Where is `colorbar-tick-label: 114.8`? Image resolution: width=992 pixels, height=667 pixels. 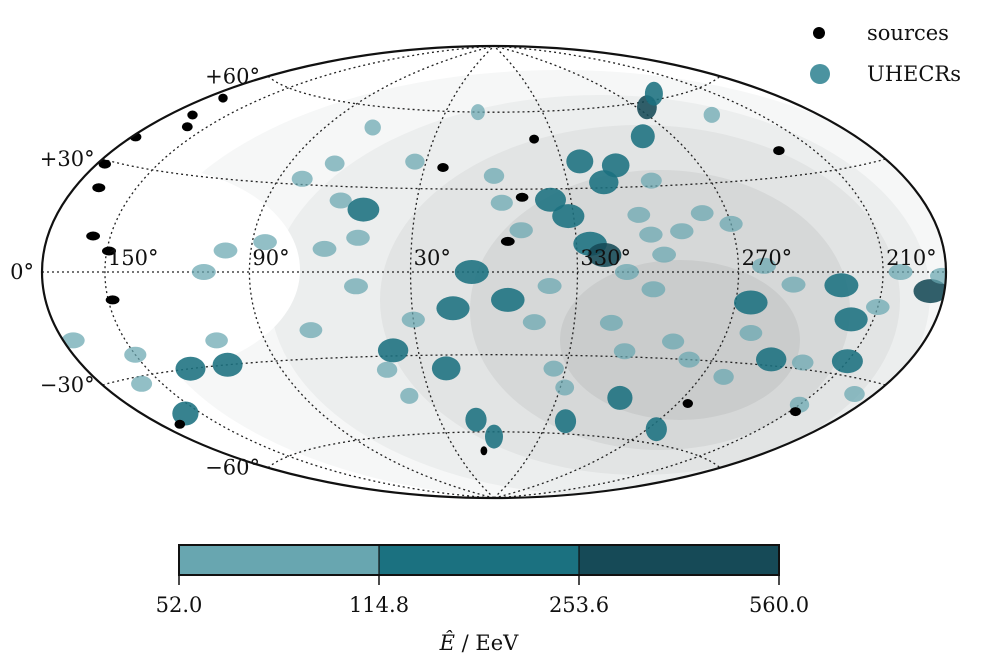 colorbar-tick-label: 114.8 is located at coordinates (379, 605).